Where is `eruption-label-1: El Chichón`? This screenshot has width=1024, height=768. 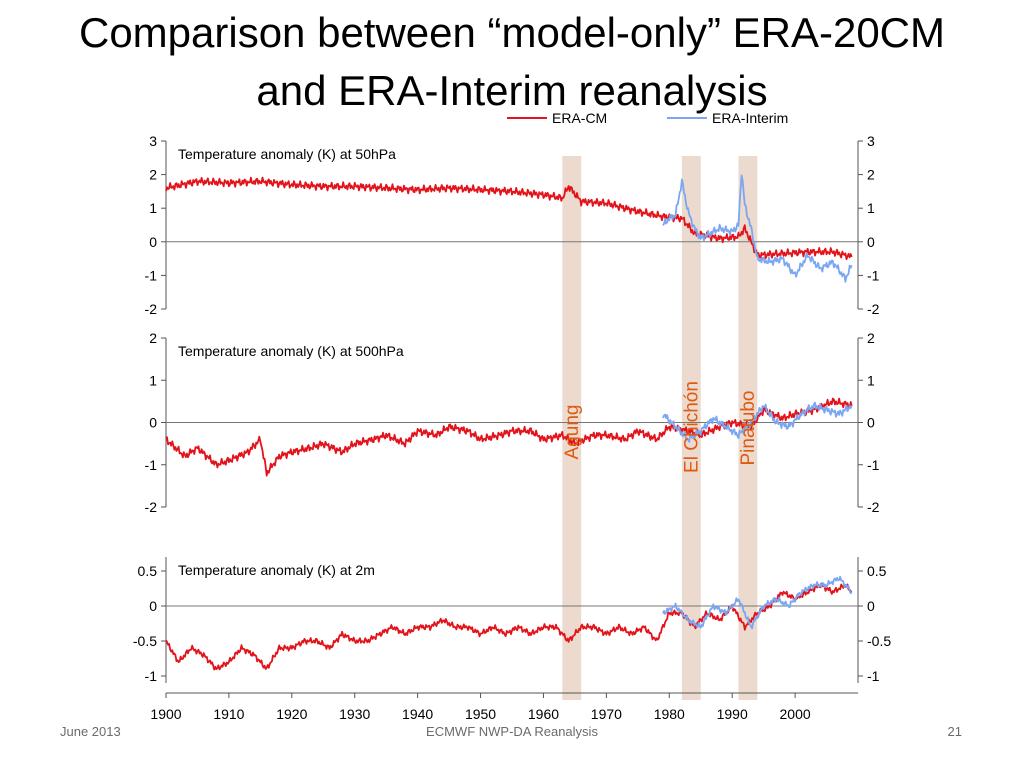 eruption-label-1: El Chichón is located at coordinates (691, 427).